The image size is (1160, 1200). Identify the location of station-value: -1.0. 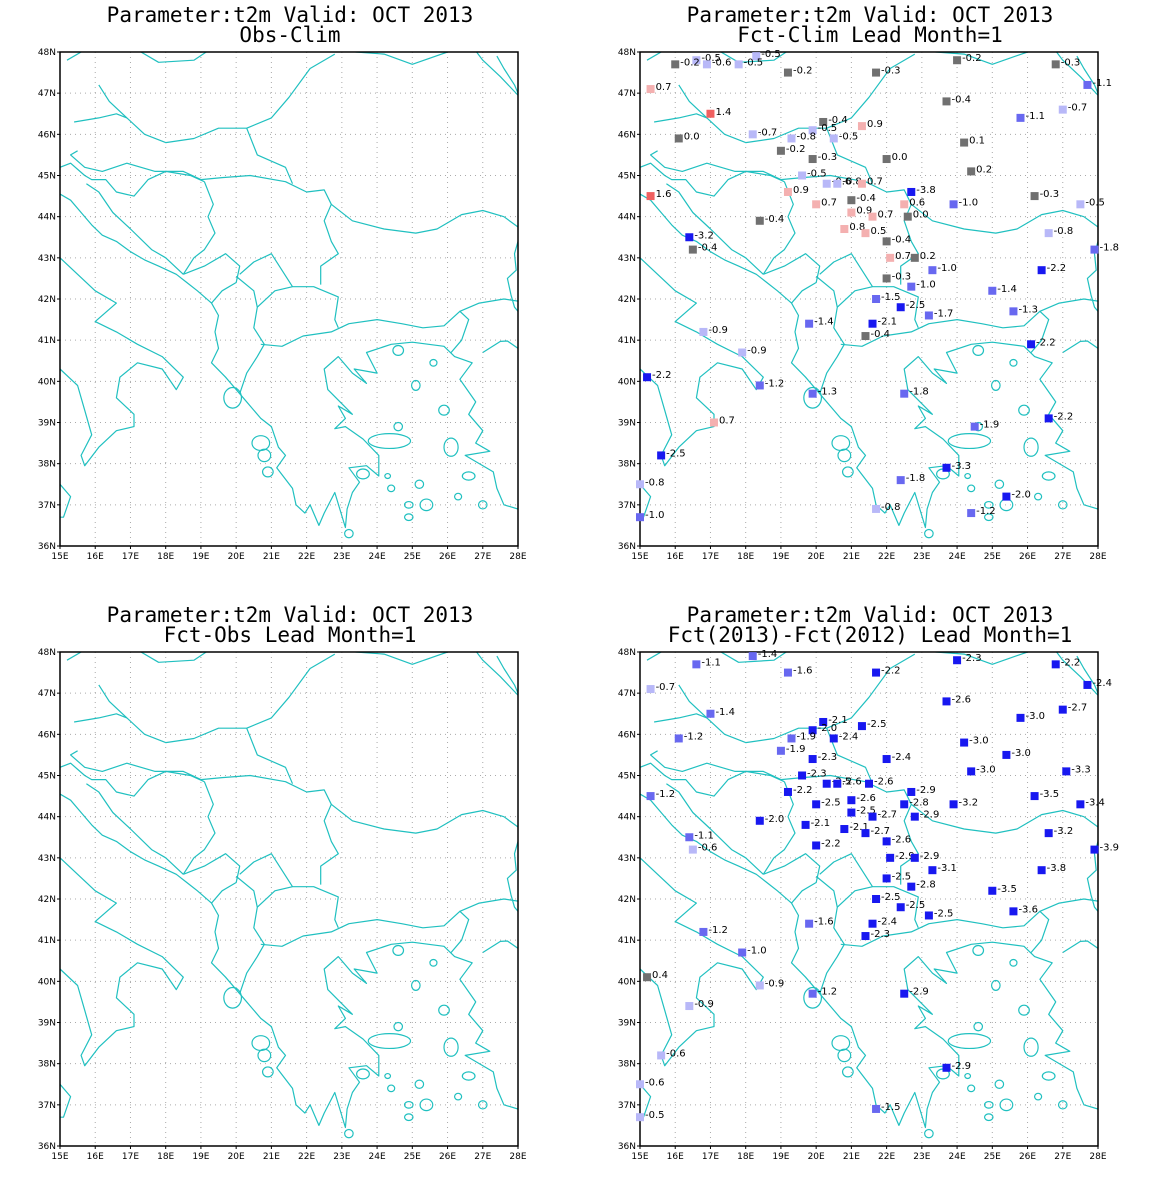
(757, 951).